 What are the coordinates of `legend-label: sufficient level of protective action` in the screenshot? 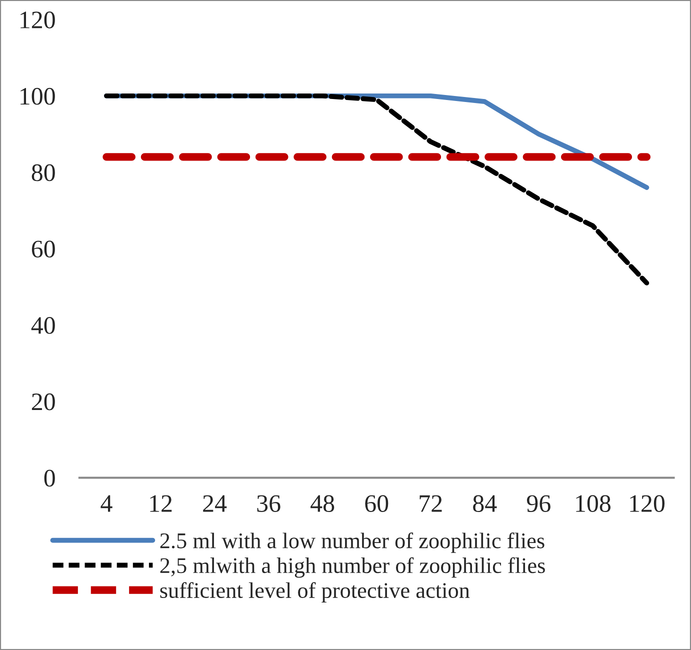 It's located at (315, 592).